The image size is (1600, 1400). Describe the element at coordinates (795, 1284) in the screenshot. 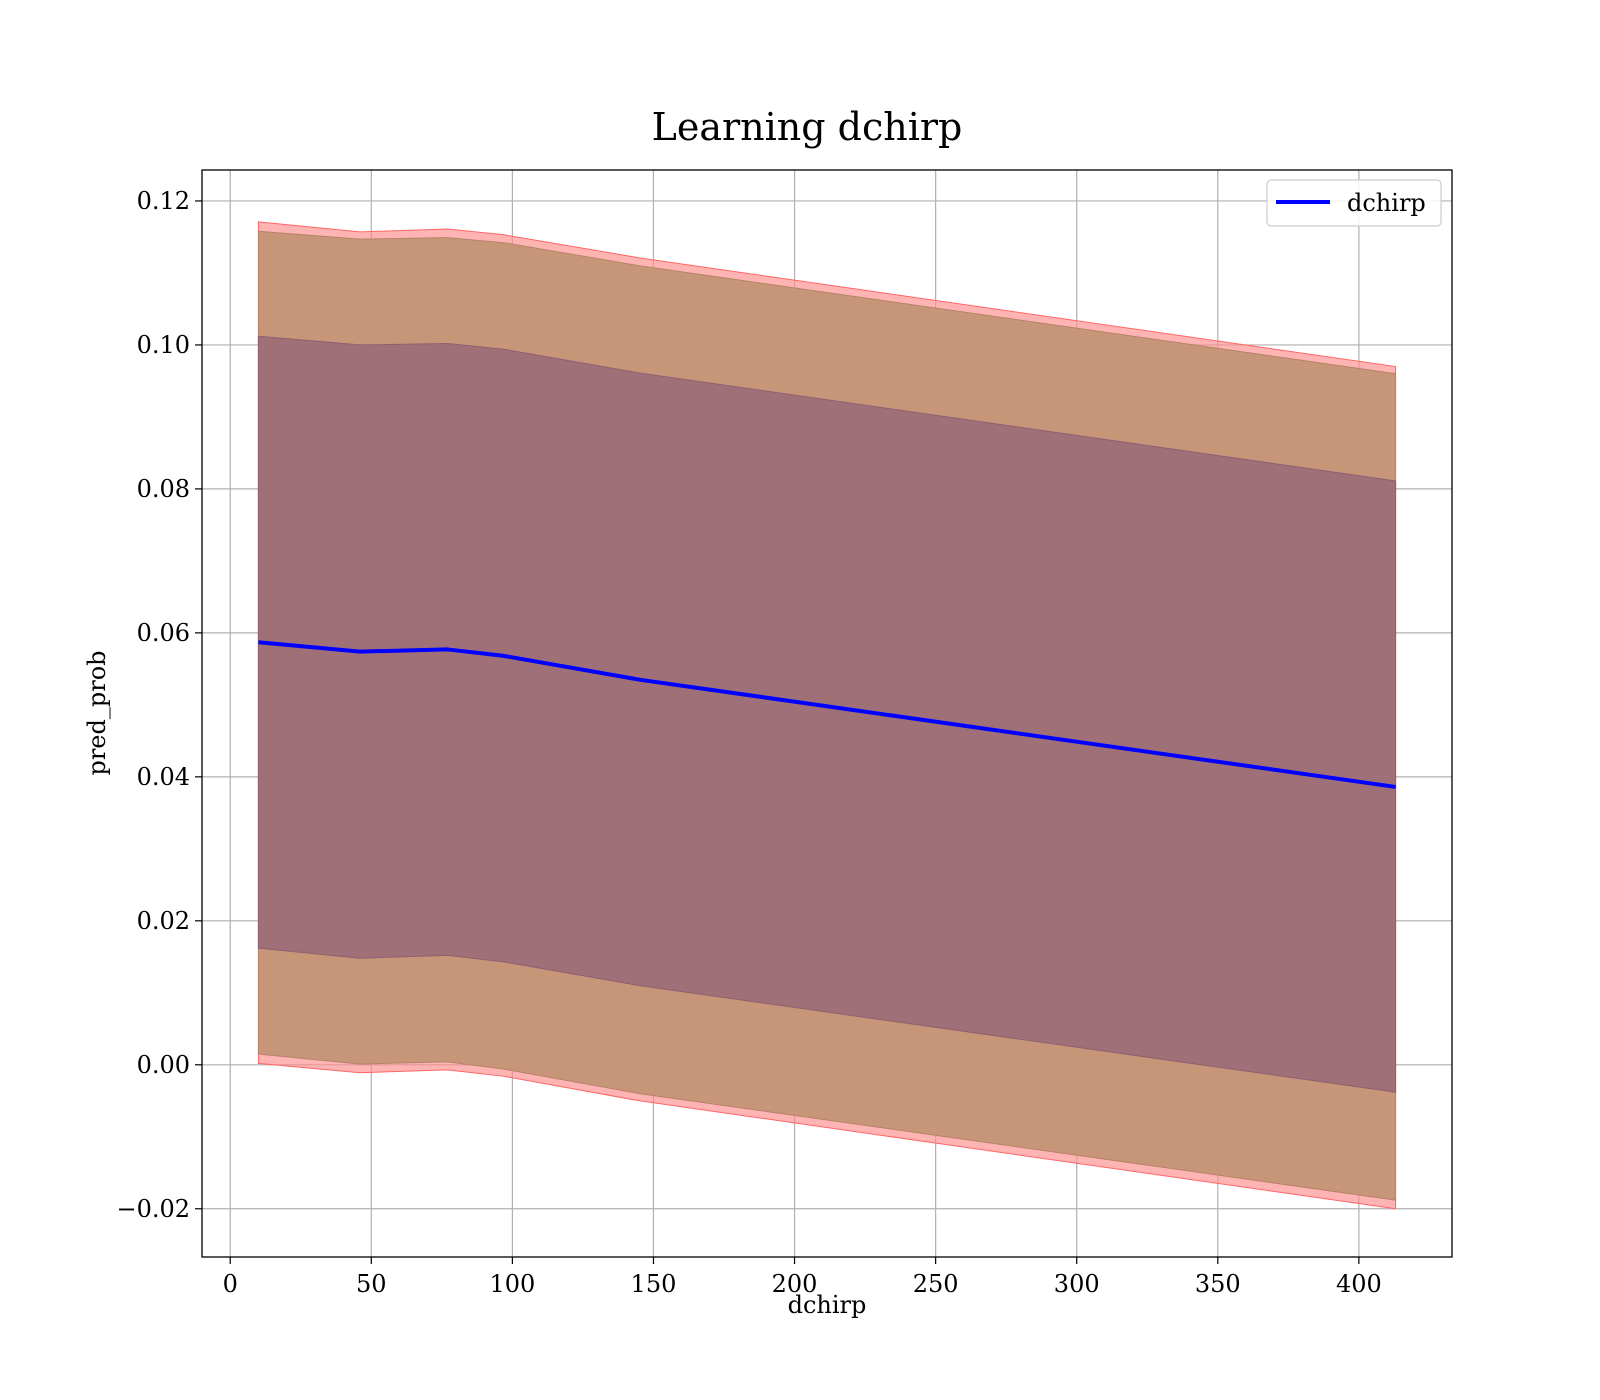

I see `x-tick-label: 200` at that location.